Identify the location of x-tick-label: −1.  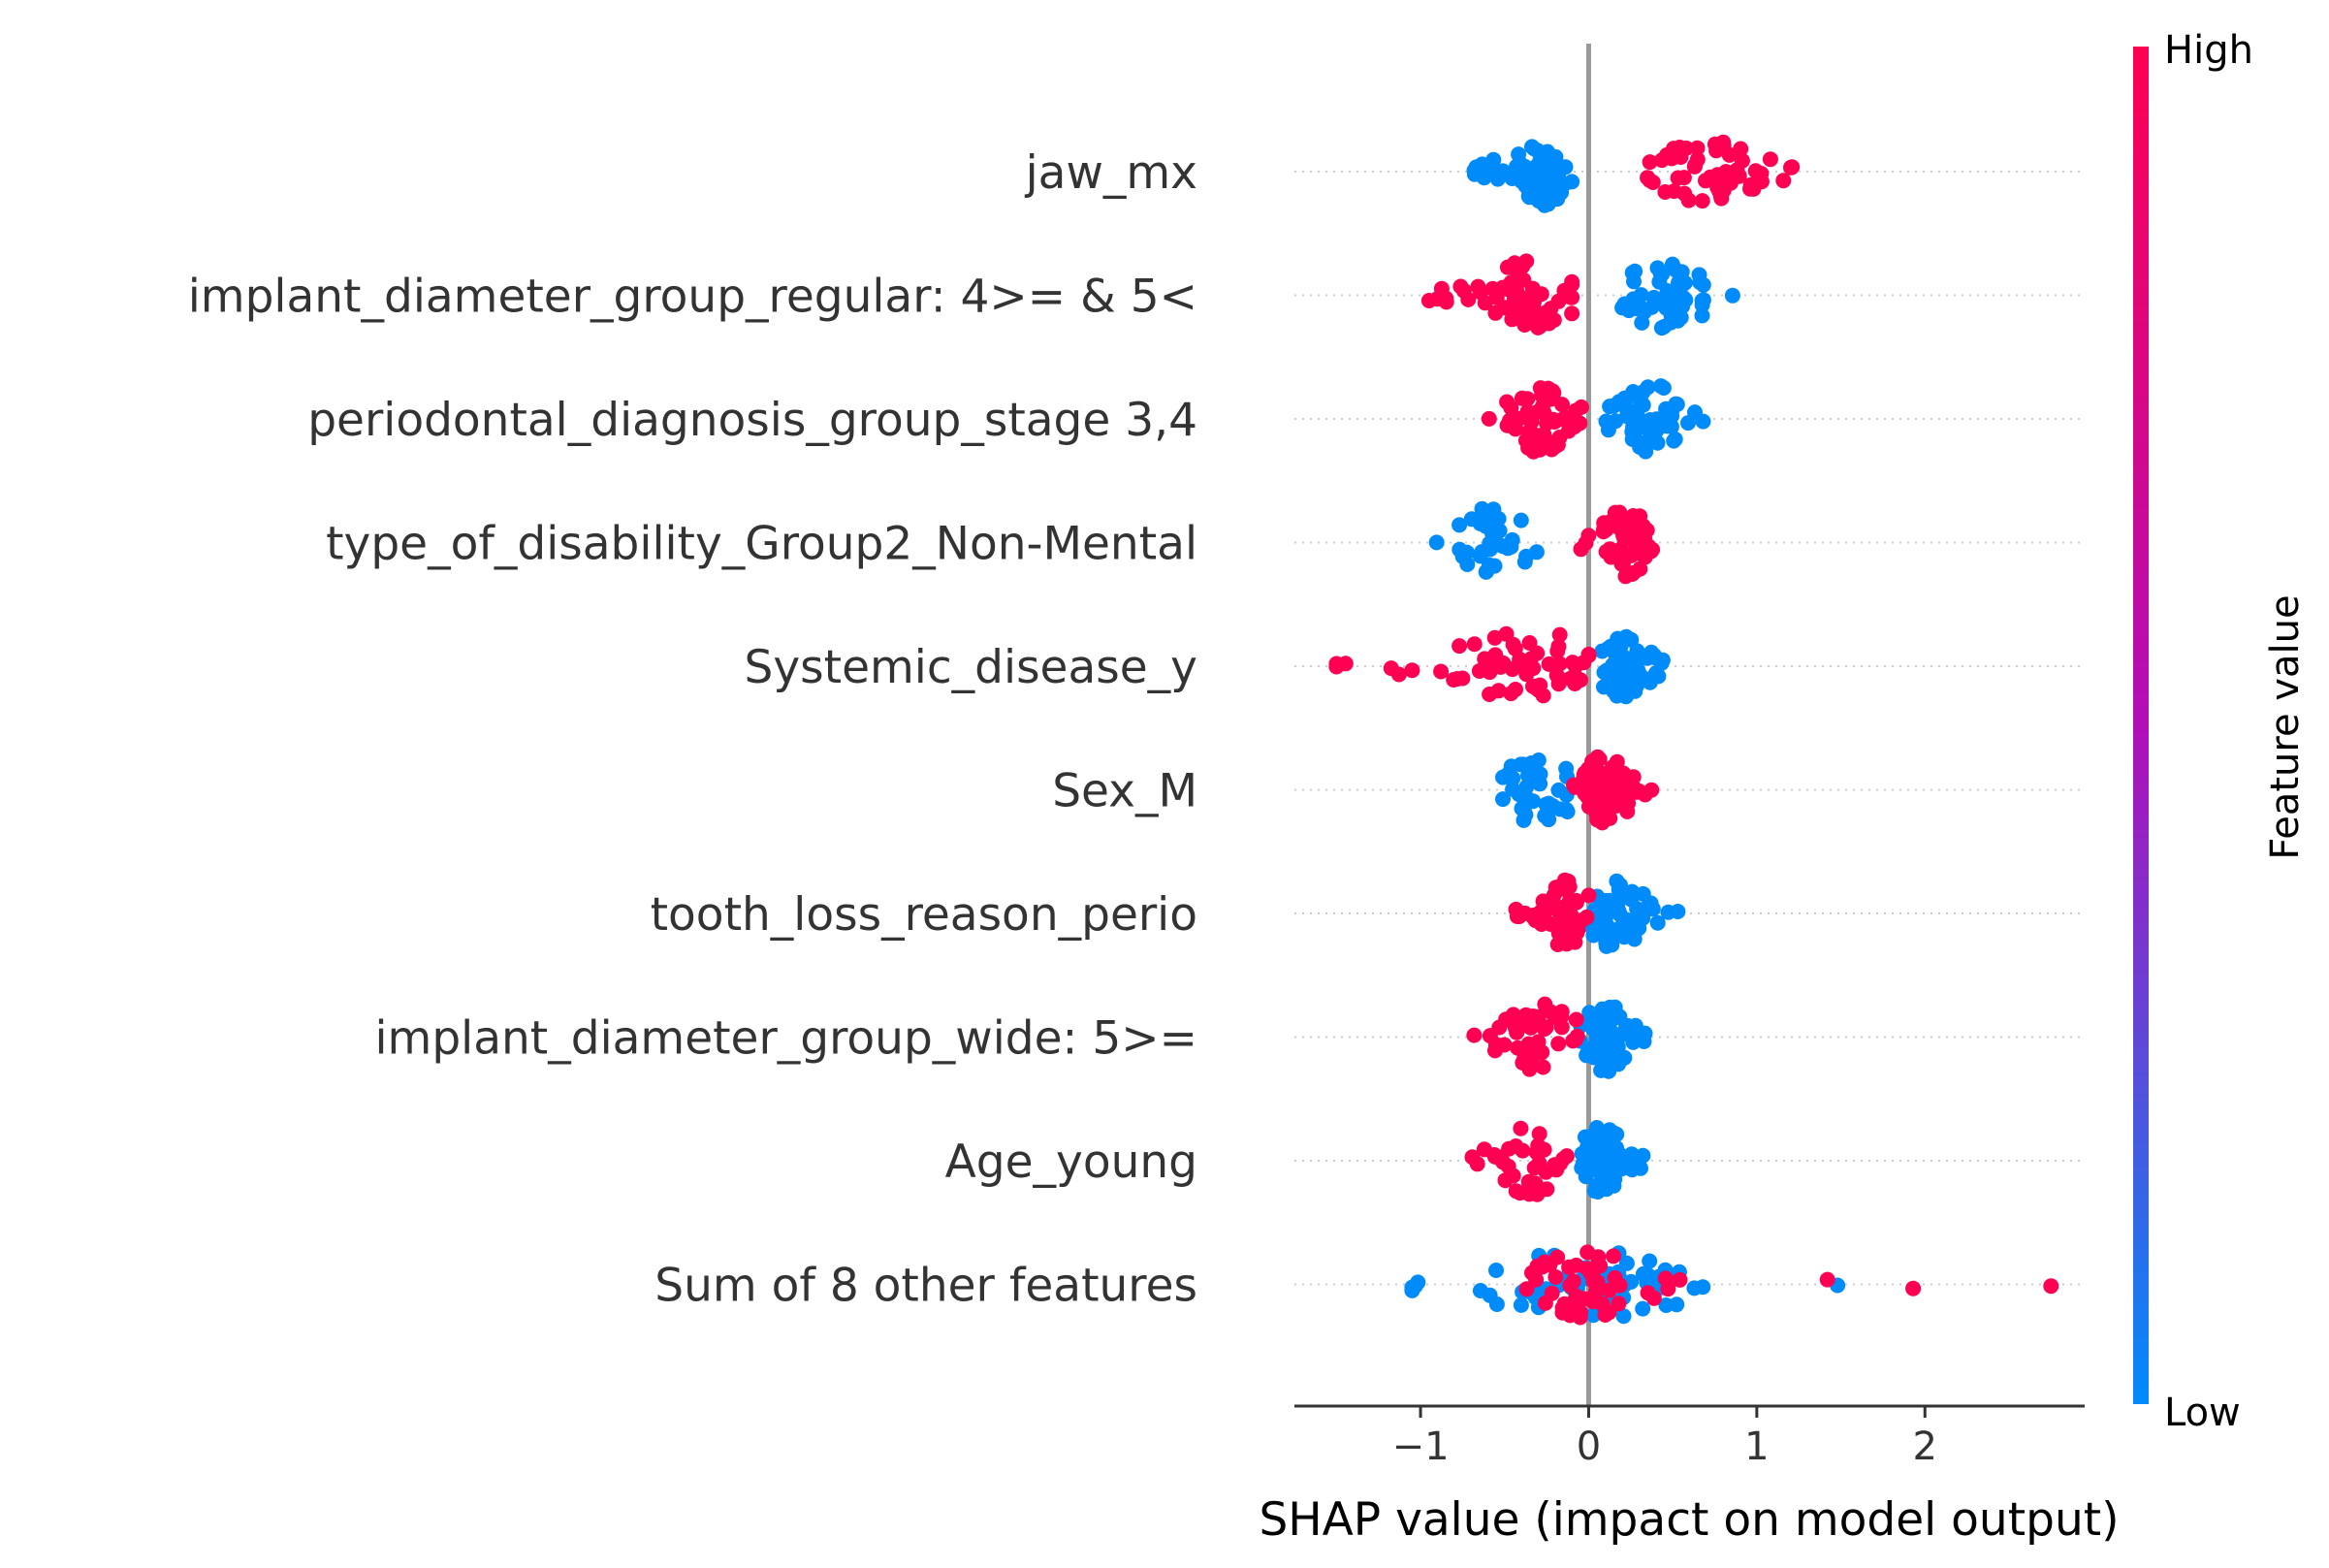
(1421, 1446).